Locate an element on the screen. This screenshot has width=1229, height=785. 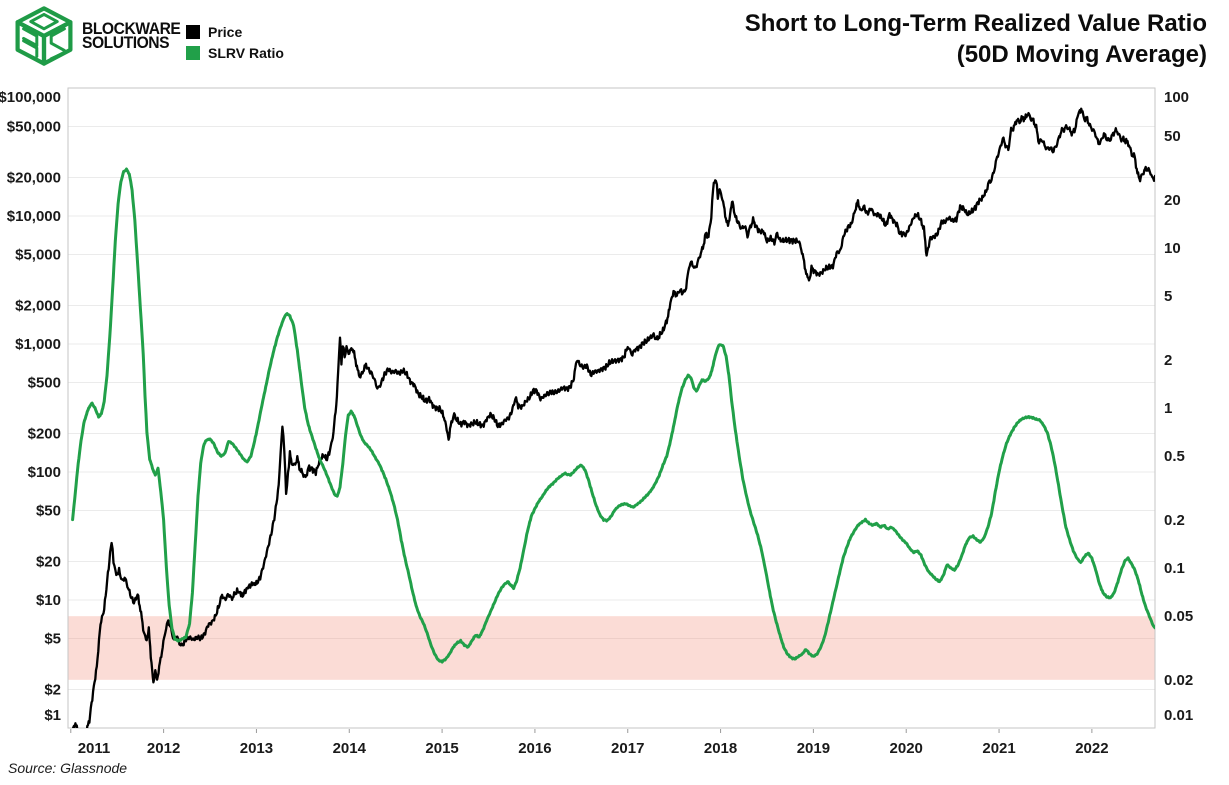
blockware-cube-icon is located at coordinates (44, 36).